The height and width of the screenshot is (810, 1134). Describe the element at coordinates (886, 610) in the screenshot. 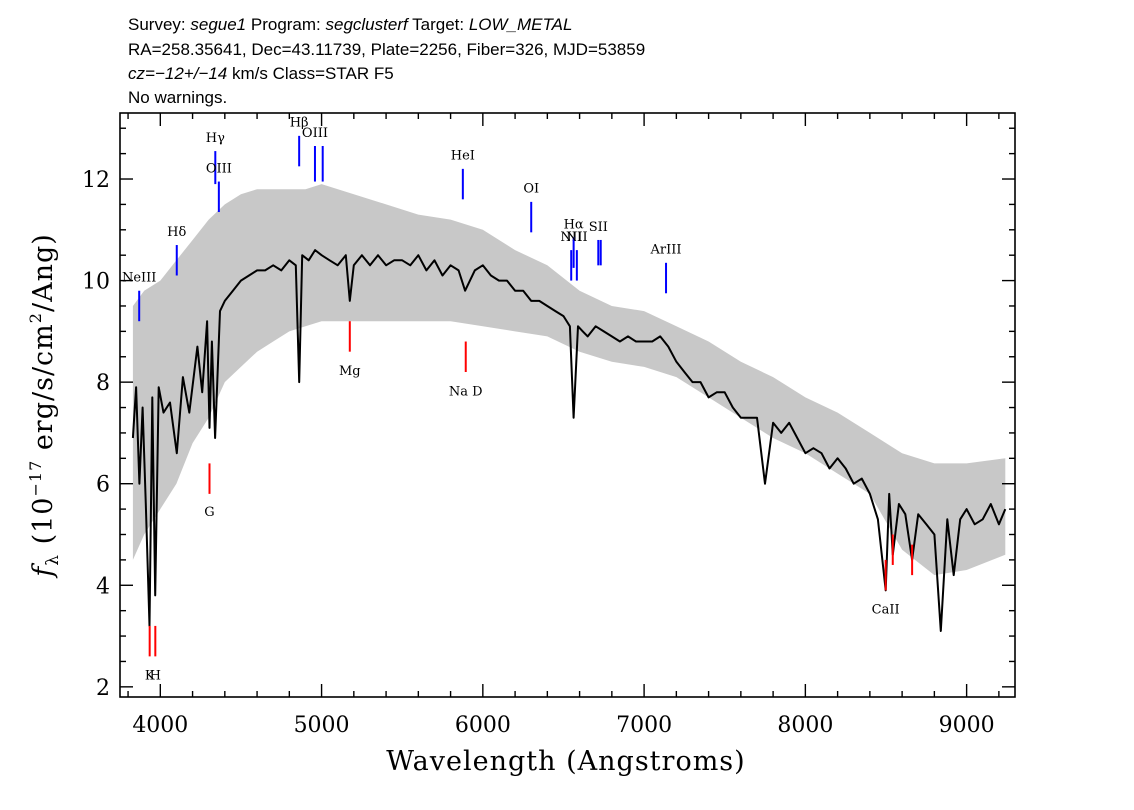

I see `absorption-line-label: CaII` at that location.